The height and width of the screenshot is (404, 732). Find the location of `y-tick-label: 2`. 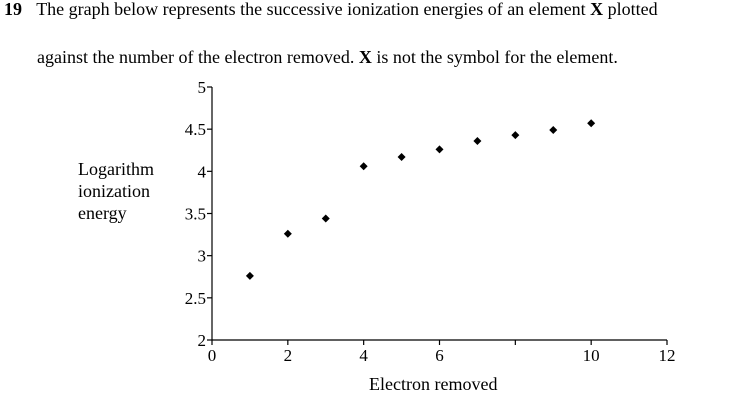

y-tick-label: 2 is located at coordinates (202, 340).